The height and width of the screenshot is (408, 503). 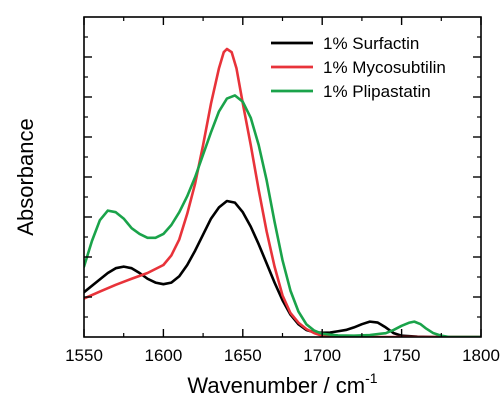 I want to click on x-tick-label: 1800, so click(x=481, y=355).